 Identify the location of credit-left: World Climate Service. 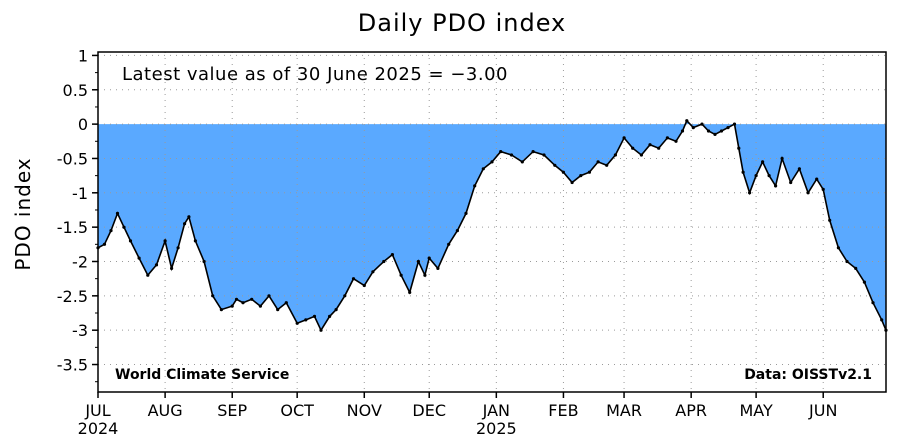
(202, 375).